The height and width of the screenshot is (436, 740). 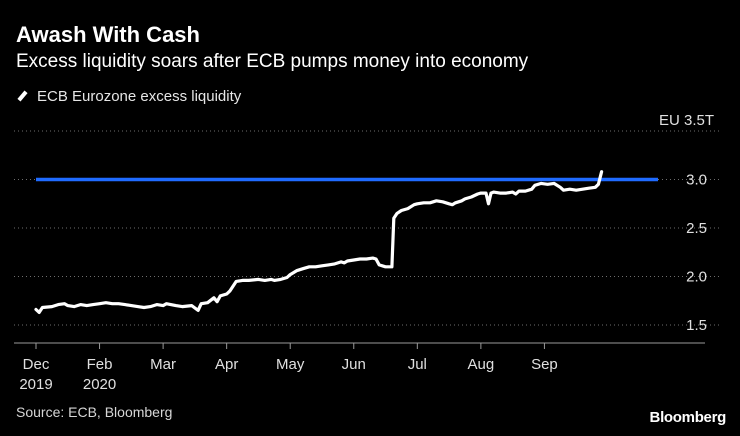 I want to click on x-tick-label: Aug, so click(x=481, y=364).